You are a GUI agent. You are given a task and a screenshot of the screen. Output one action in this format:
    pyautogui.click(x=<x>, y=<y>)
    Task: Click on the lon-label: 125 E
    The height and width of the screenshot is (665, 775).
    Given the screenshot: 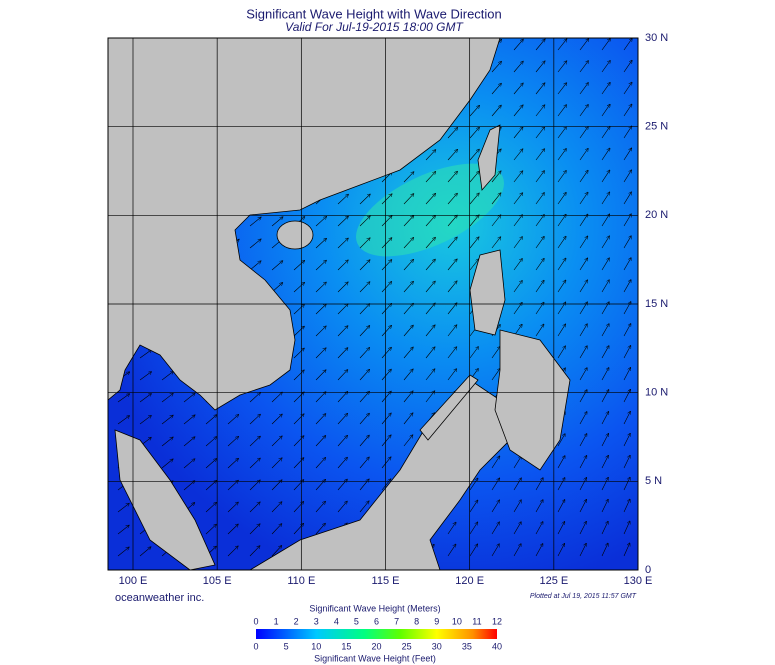 What is the action you would take?
    pyautogui.click(x=553, y=581)
    